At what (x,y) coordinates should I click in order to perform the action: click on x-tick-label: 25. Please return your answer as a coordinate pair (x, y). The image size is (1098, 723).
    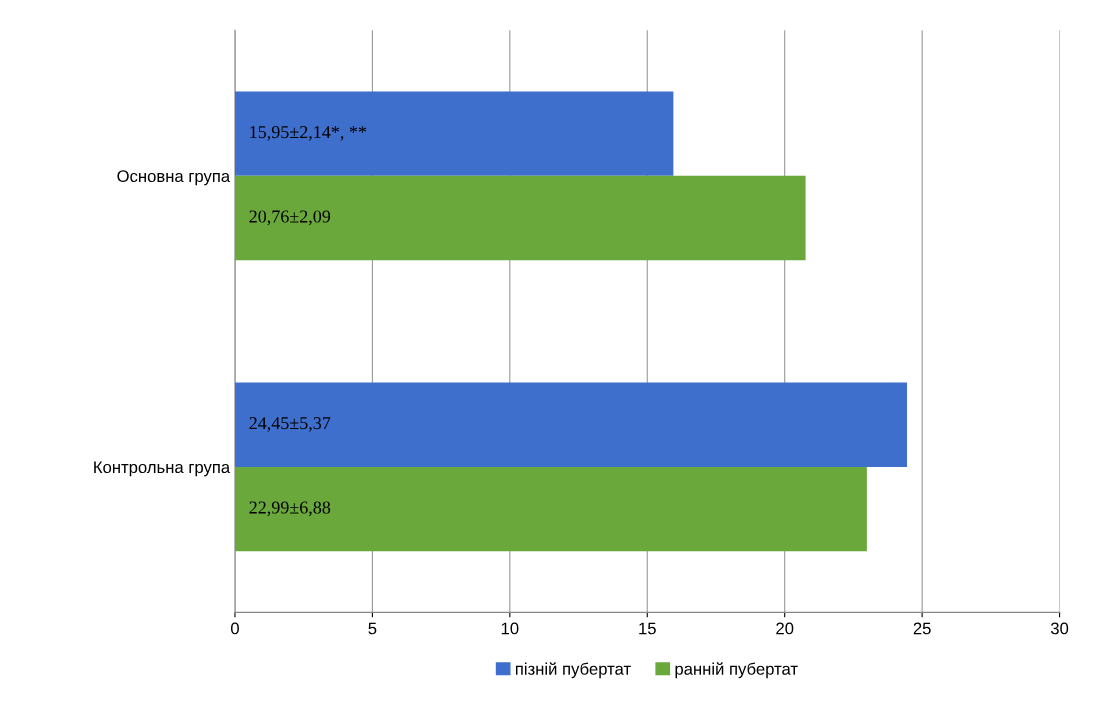
    Looking at the image, I should click on (922, 628).